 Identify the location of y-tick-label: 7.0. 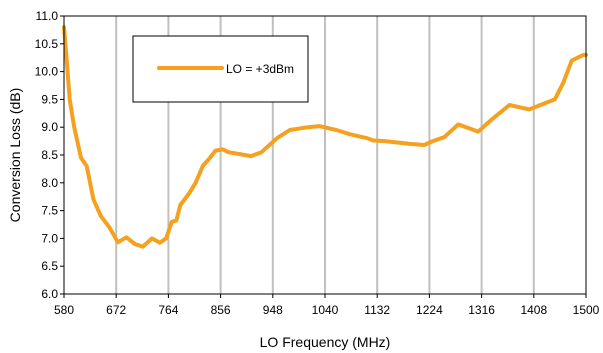
(49, 238).